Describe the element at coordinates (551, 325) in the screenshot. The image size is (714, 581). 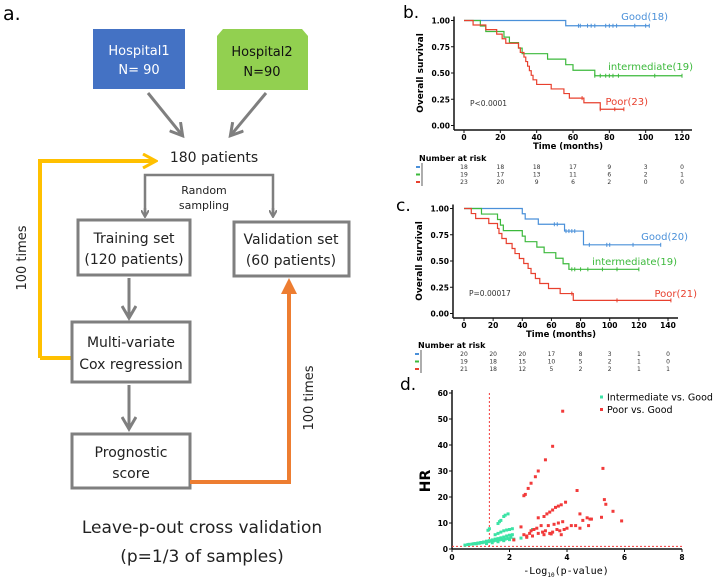
I see `x-tick-label: 60` at that location.